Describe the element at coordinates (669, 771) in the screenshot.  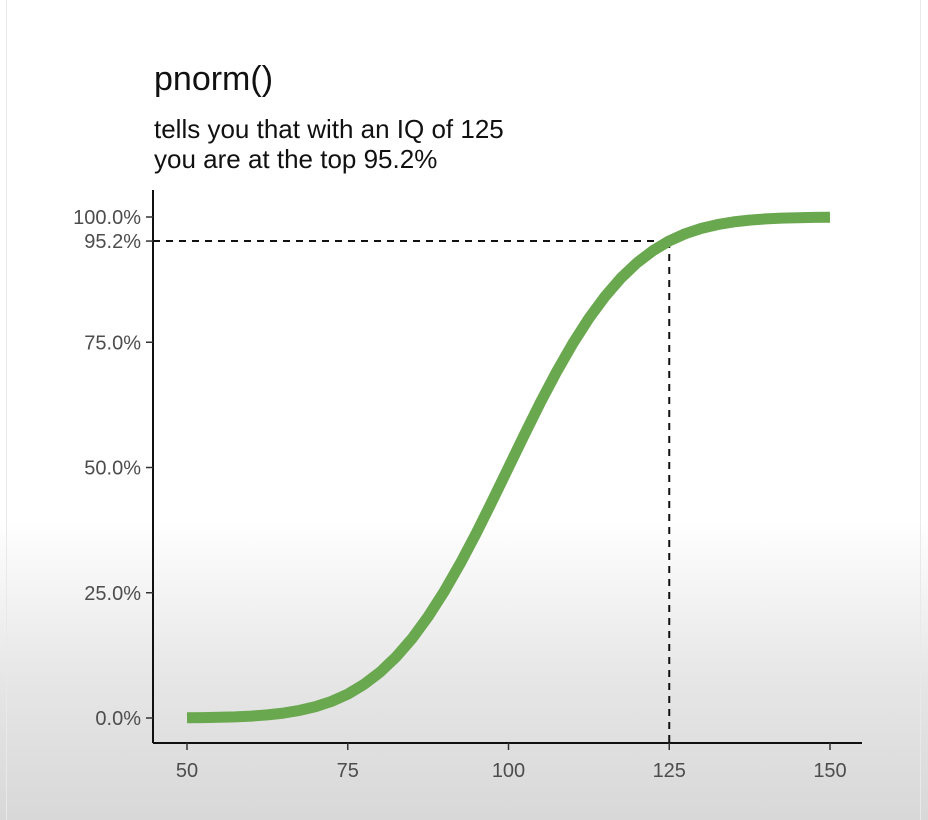
I see `x-tick-label: 125` at that location.